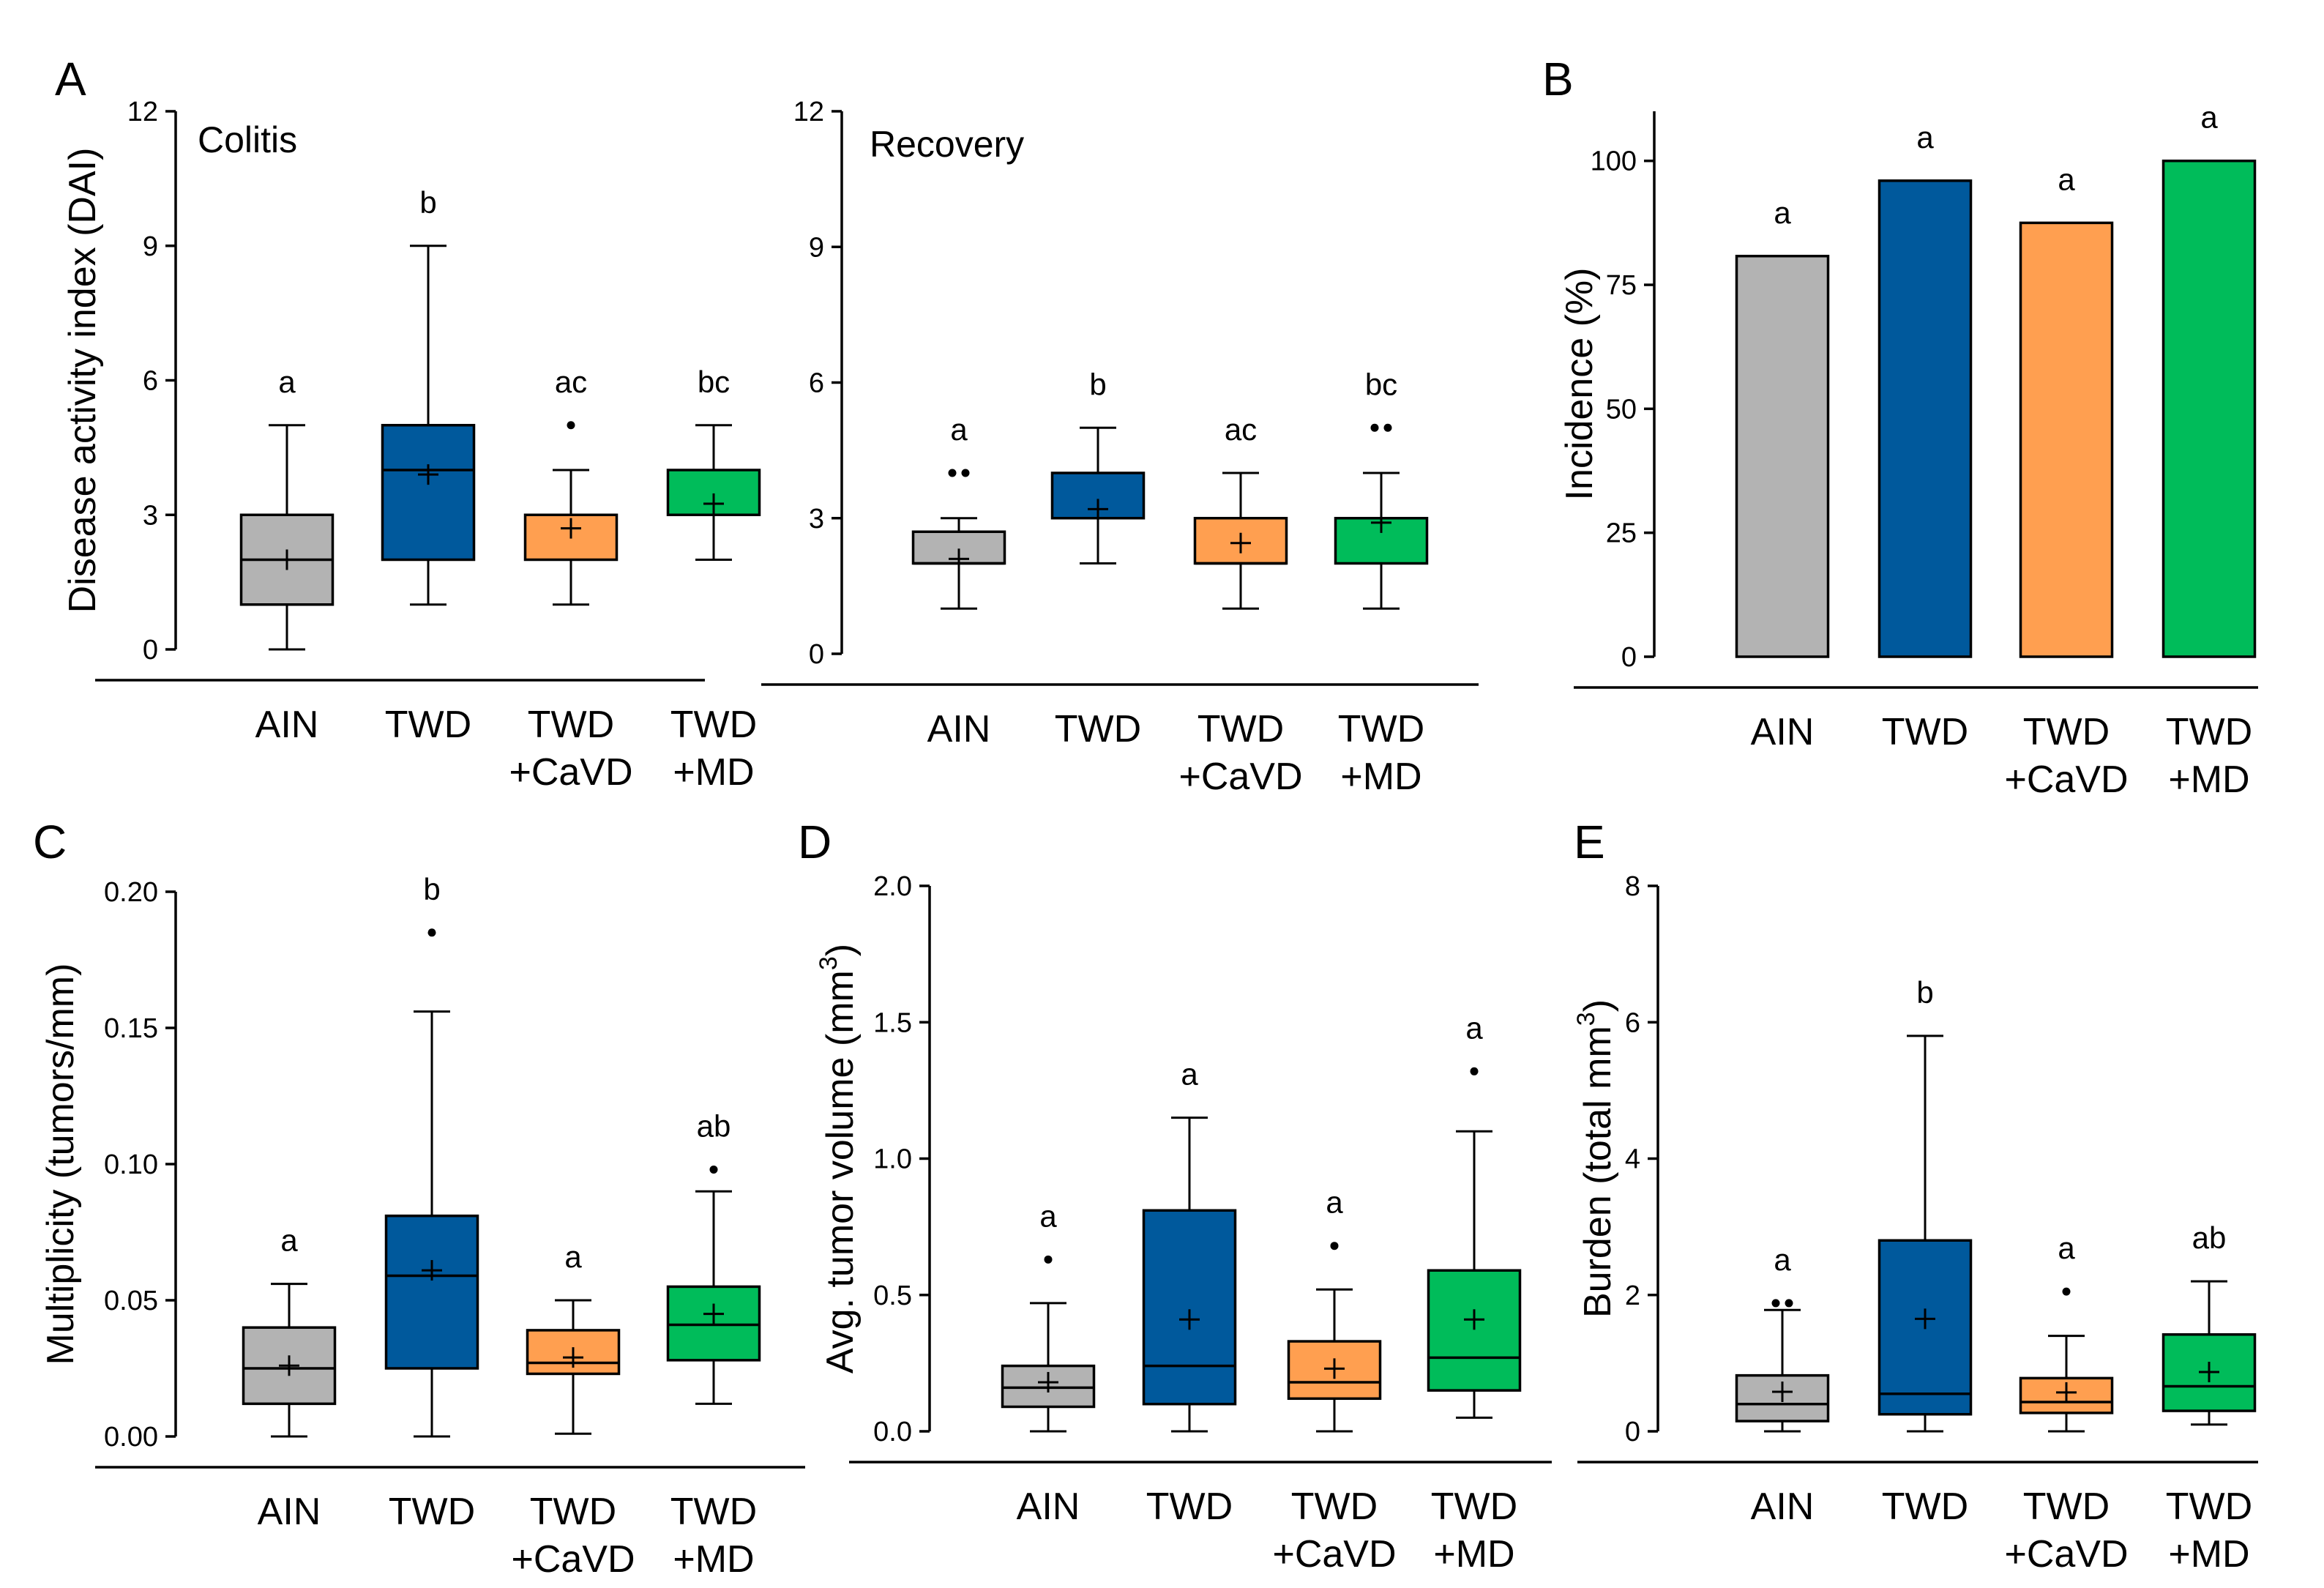 The height and width of the screenshot is (1588, 2324). What do you see at coordinates (131, 1437) in the screenshot?
I see `y-tick-label: 0.00` at bounding box center [131, 1437].